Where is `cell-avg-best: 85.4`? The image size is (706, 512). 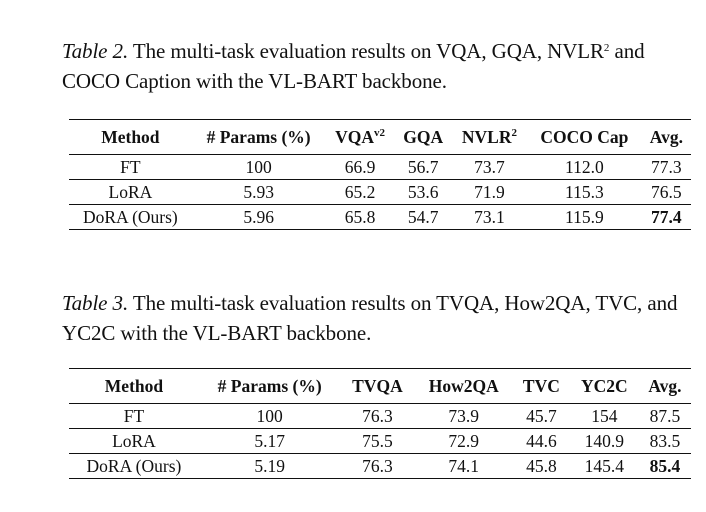 cell-avg-best: 85.4 is located at coordinates (664, 466).